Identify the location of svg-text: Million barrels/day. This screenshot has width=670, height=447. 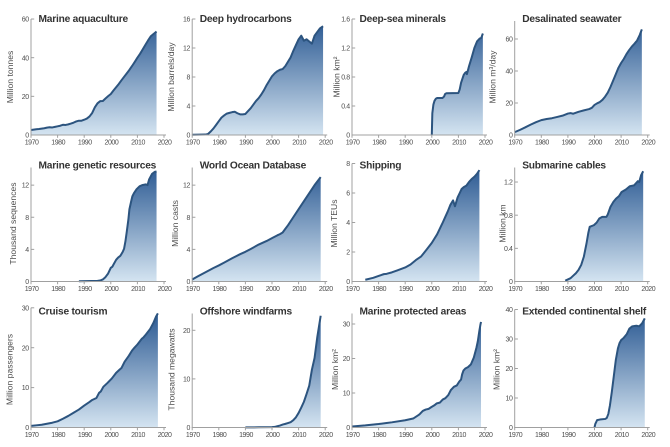
(171, 77).